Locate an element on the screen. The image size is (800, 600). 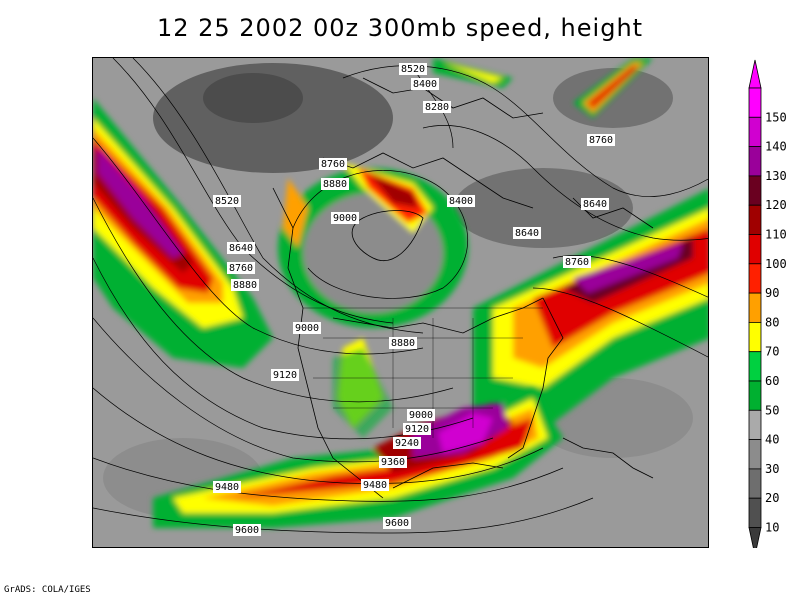
contour-label: 9360 is located at coordinates (393, 462).